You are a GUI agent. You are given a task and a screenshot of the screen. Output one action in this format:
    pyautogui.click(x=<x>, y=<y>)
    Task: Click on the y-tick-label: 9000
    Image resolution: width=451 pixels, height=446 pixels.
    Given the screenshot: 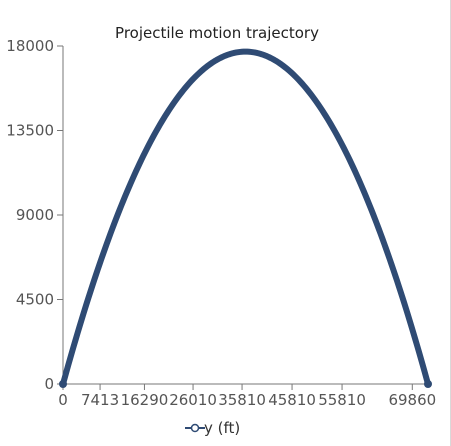 What is the action you would take?
    pyautogui.click(x=35, y=215)
    